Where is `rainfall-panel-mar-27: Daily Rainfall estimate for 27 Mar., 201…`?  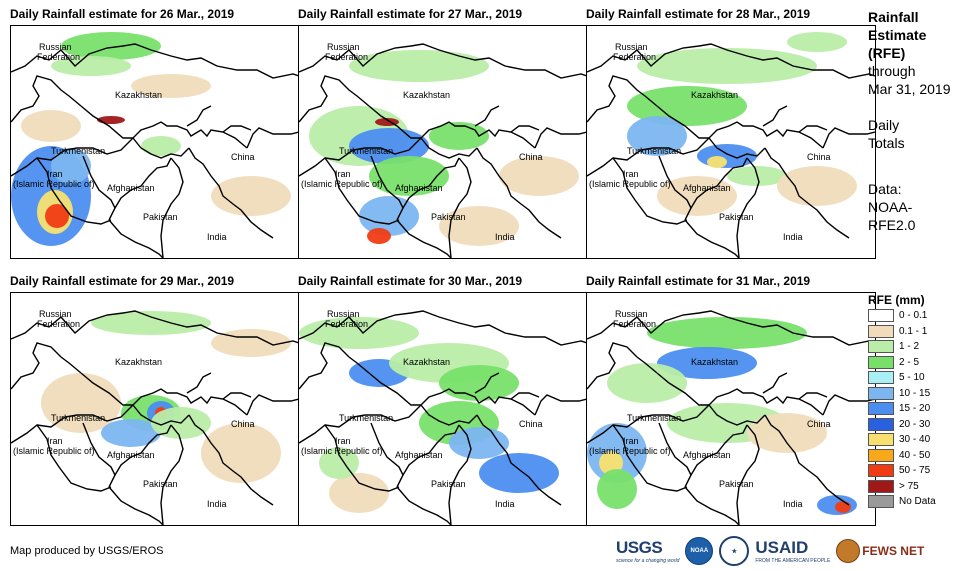 rainfall-panel-mar-27: Daily Rainfall estimate for 27 Mar., 201… is located at coordinates (443, 132).